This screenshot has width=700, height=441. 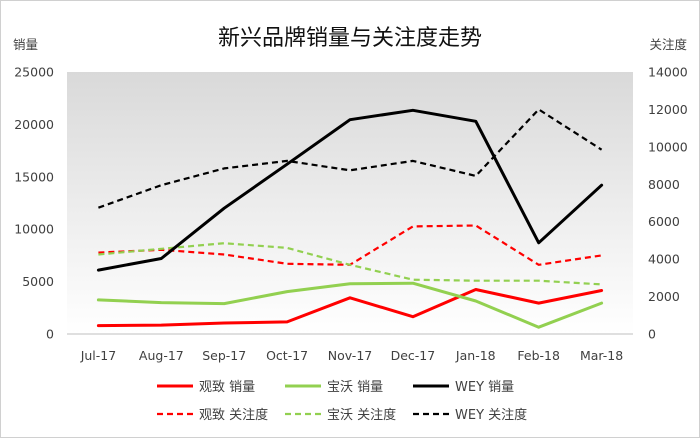 I want to click on right-tick-label: 2000, so click(x=664, y=296).